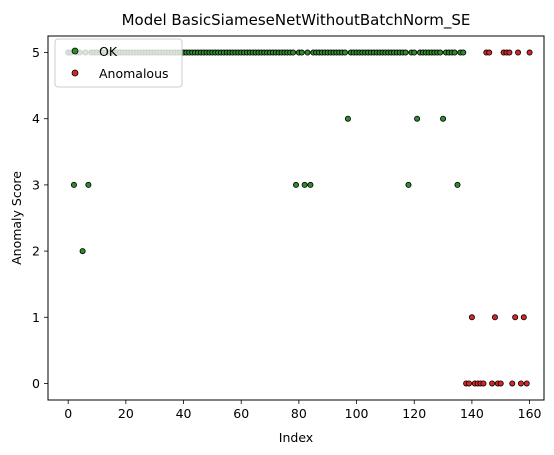 This screenshot has width=554, height=455. I want to click on x-axis: 0 20 40 60 80 100 120 140 160, so click(303, 410).